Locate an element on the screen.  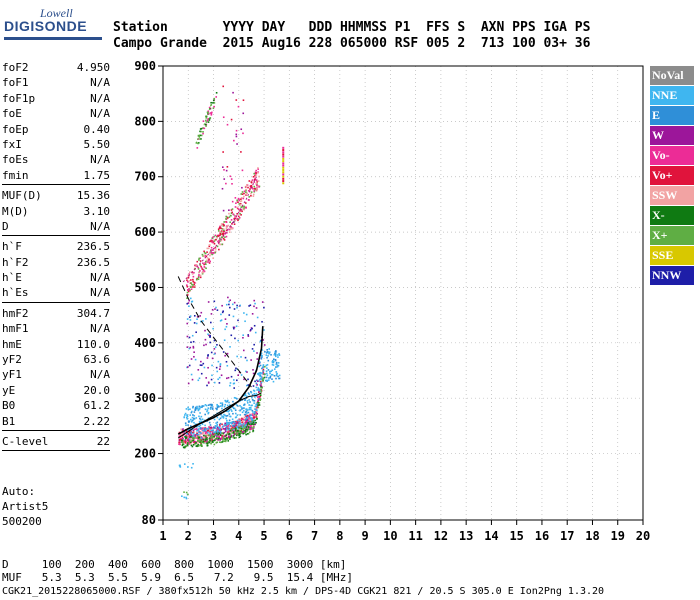
param-key: hmF2 is located at coordinates (15, 313).